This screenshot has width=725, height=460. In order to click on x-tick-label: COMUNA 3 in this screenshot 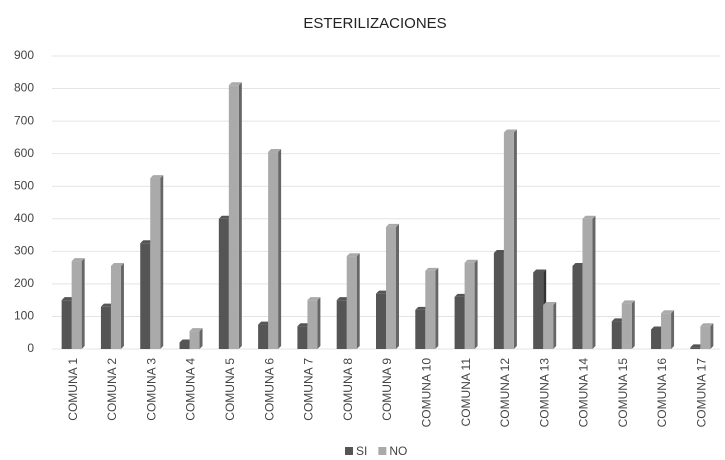, I will do `click(151, 389)`.